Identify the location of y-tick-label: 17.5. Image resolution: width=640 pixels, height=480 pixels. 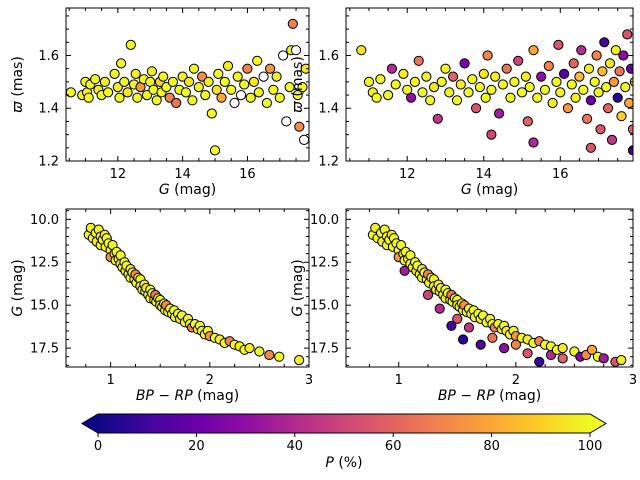
(44, 349).